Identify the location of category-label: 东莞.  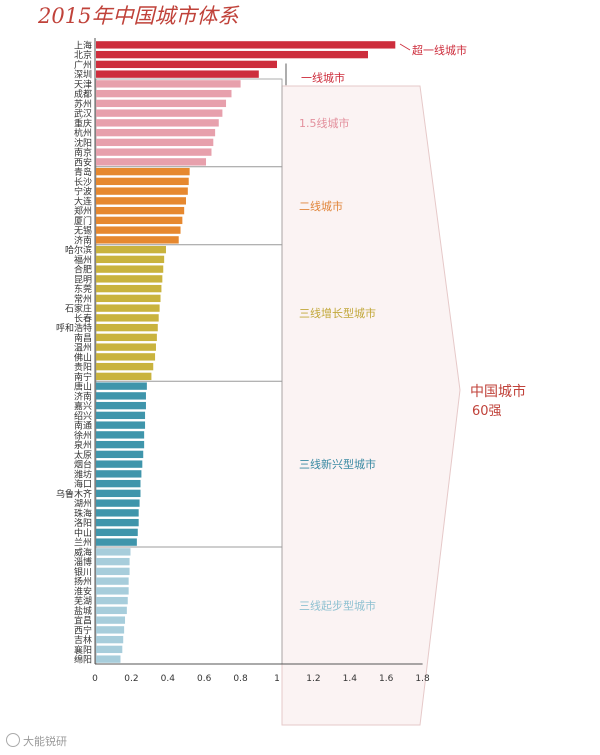
(83, 289).